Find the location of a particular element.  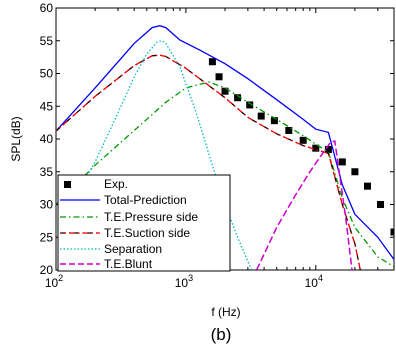

y-tick-label: 25 is located at coordinates (47, 237).